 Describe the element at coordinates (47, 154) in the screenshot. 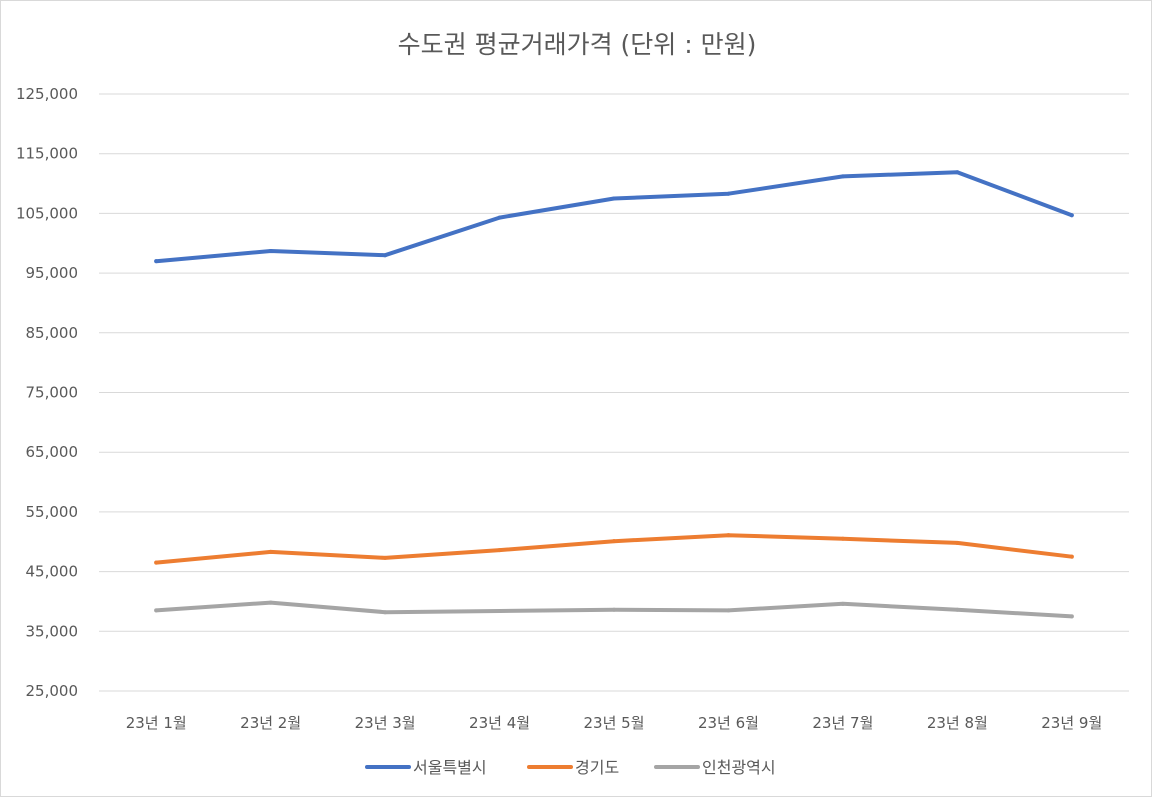

I see `y-tick-label: 115,000` at that location.